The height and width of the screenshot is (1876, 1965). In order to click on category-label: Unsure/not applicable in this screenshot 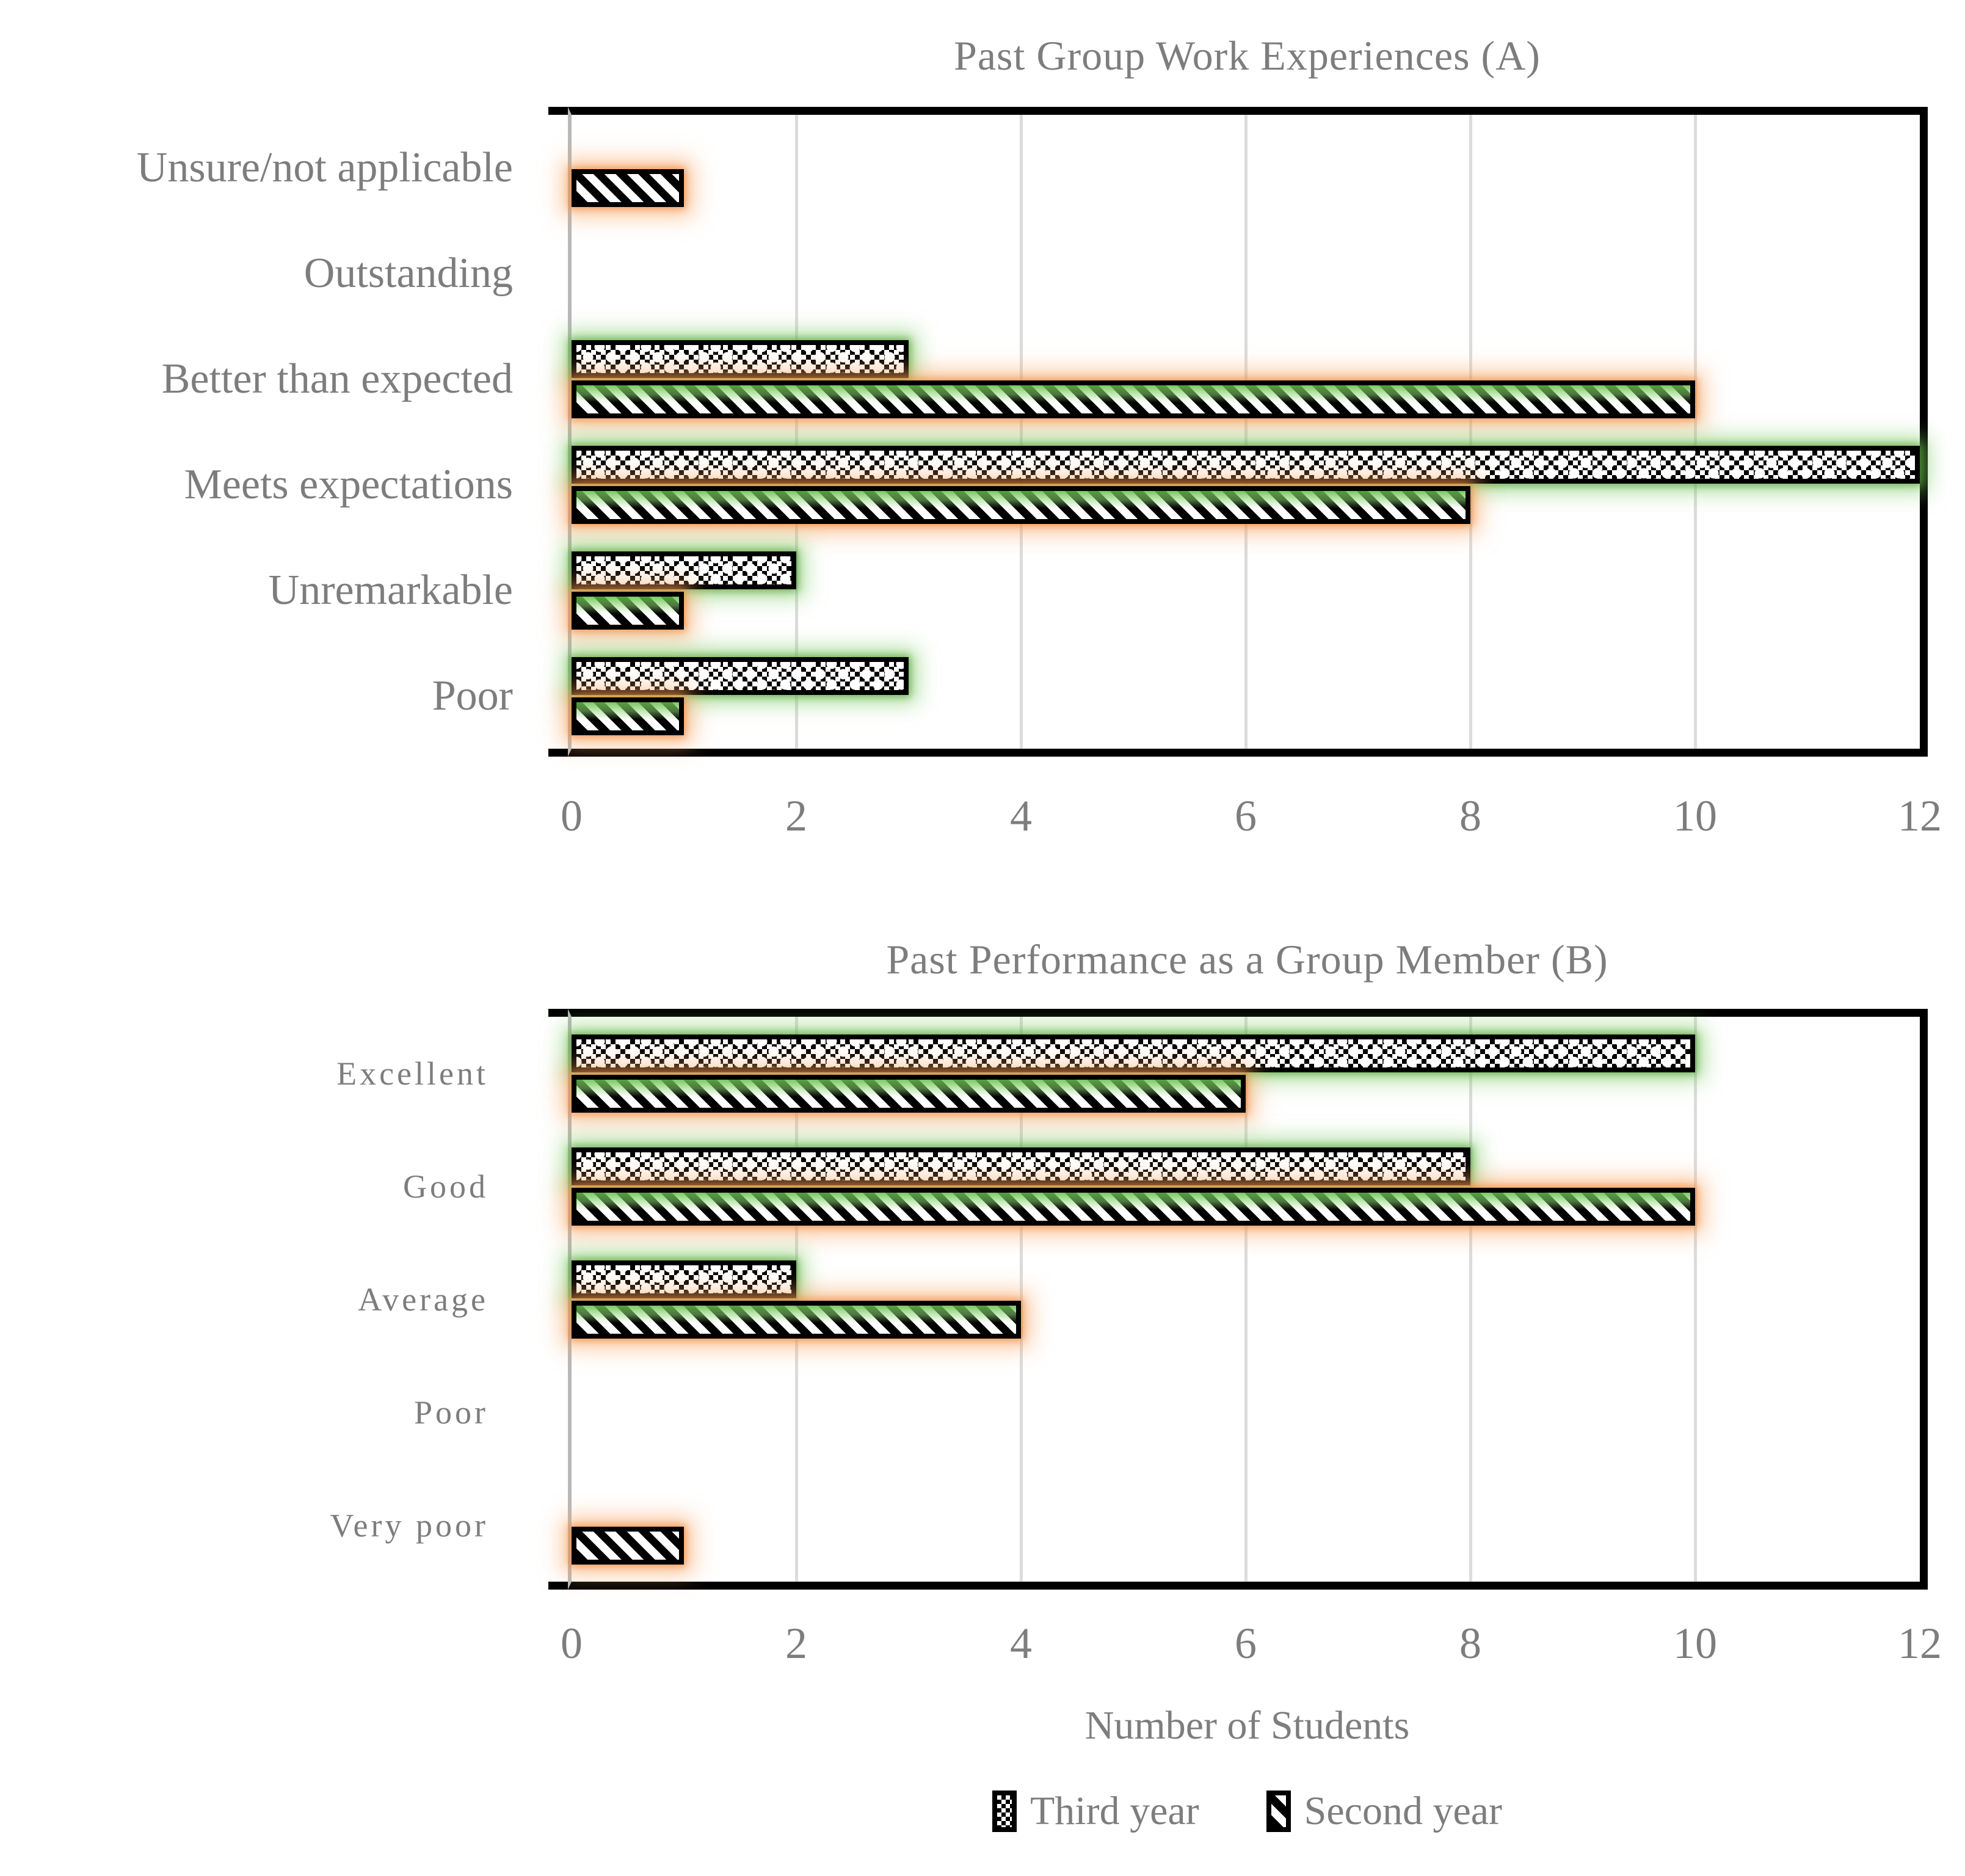, I will do `click(324, 167)`.